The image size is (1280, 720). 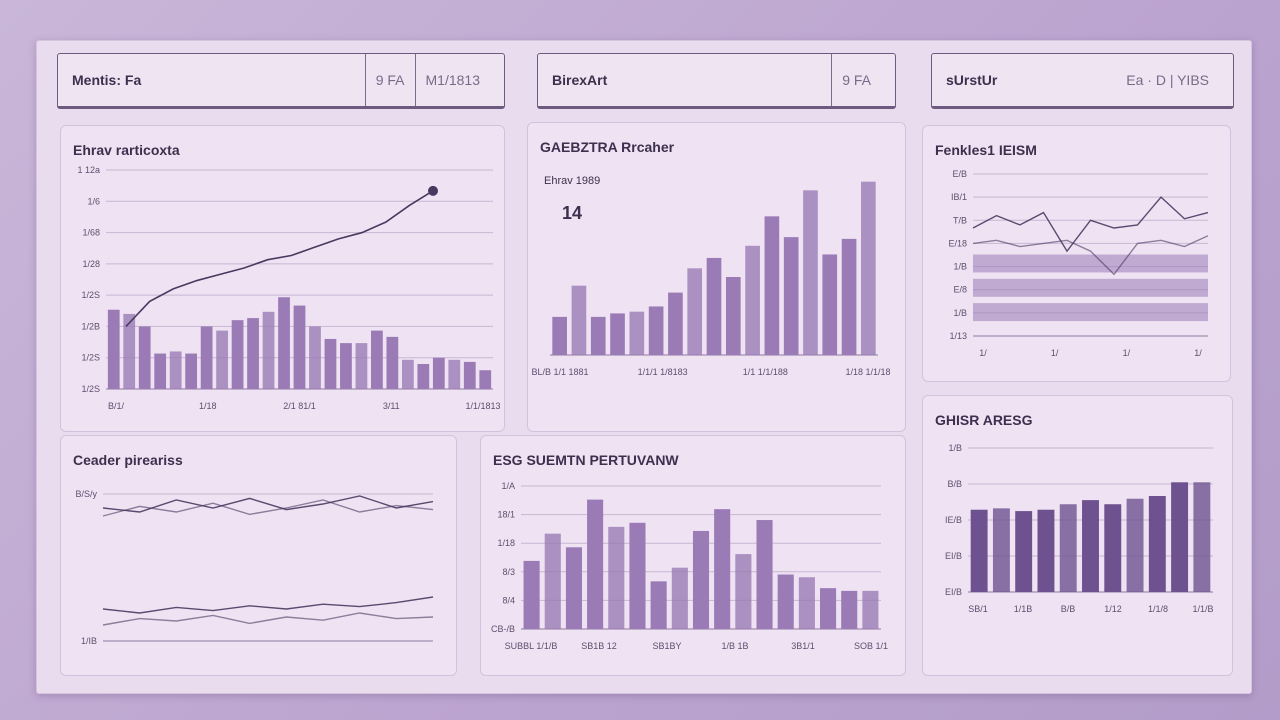 What do you see at coordinates (984, 420) in the screenshot?
I see `chart-title: GHISR ARESG` at bounding box center [984, 420].